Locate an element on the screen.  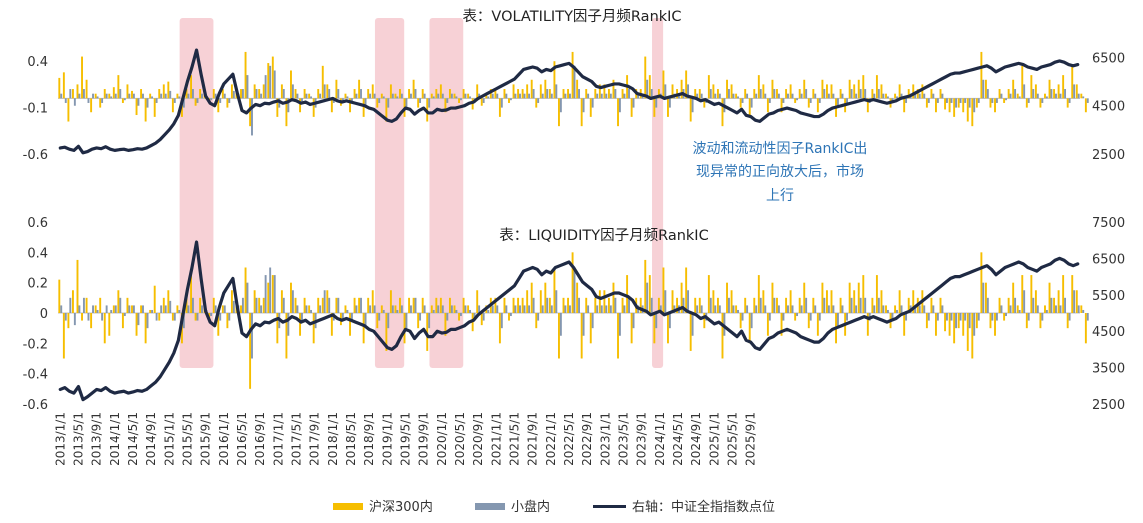
x-tick-36: 2024/9/1 is located at coordinates (696, 439).